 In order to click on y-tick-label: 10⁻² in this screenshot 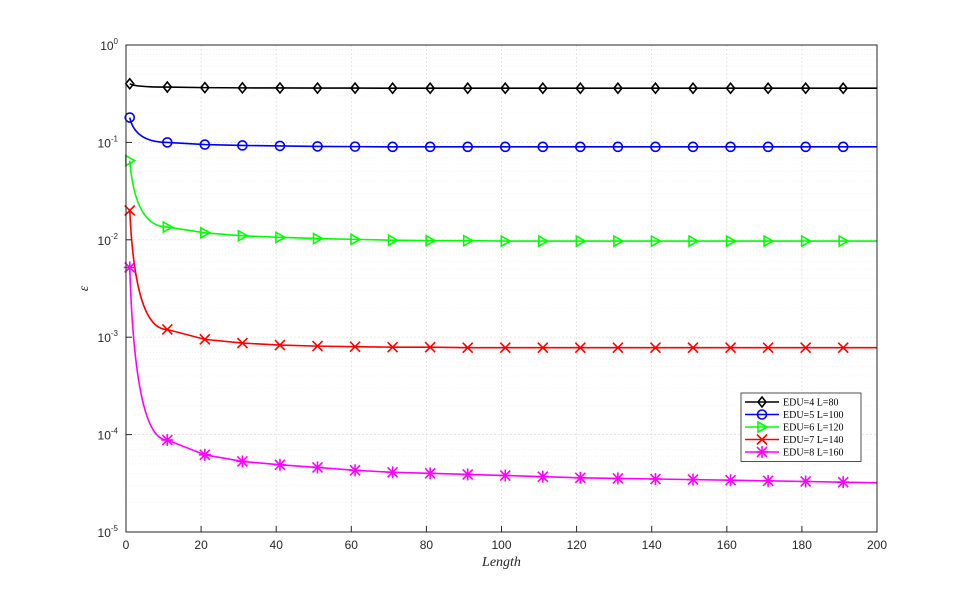, I will do `click(108, 240)`.